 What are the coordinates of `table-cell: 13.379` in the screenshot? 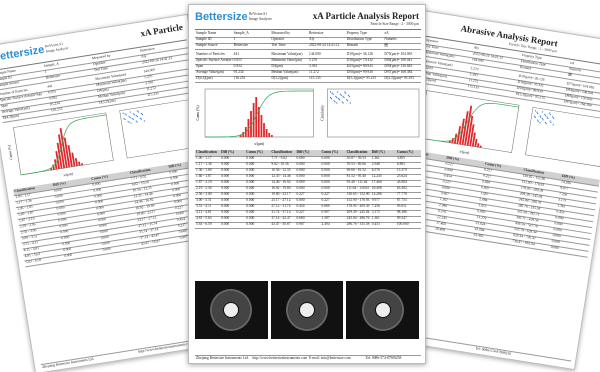 It's located at (401, 170).